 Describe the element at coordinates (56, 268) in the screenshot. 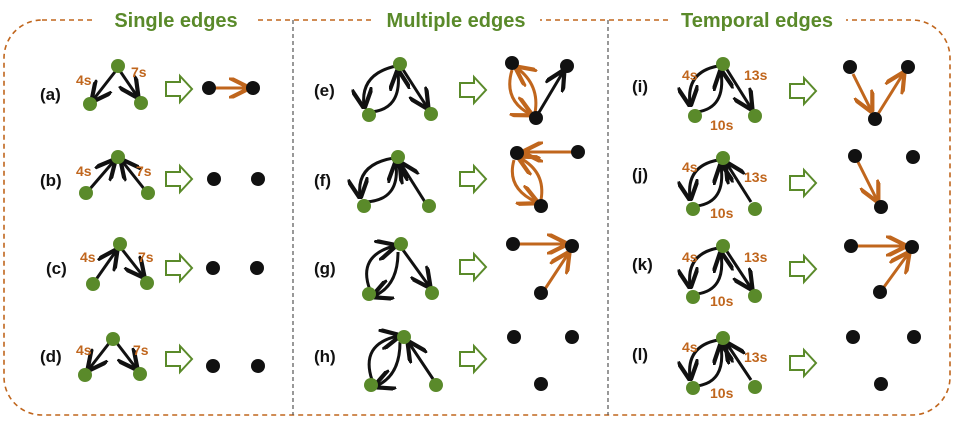

I see `panel-label: (c)` at that location.